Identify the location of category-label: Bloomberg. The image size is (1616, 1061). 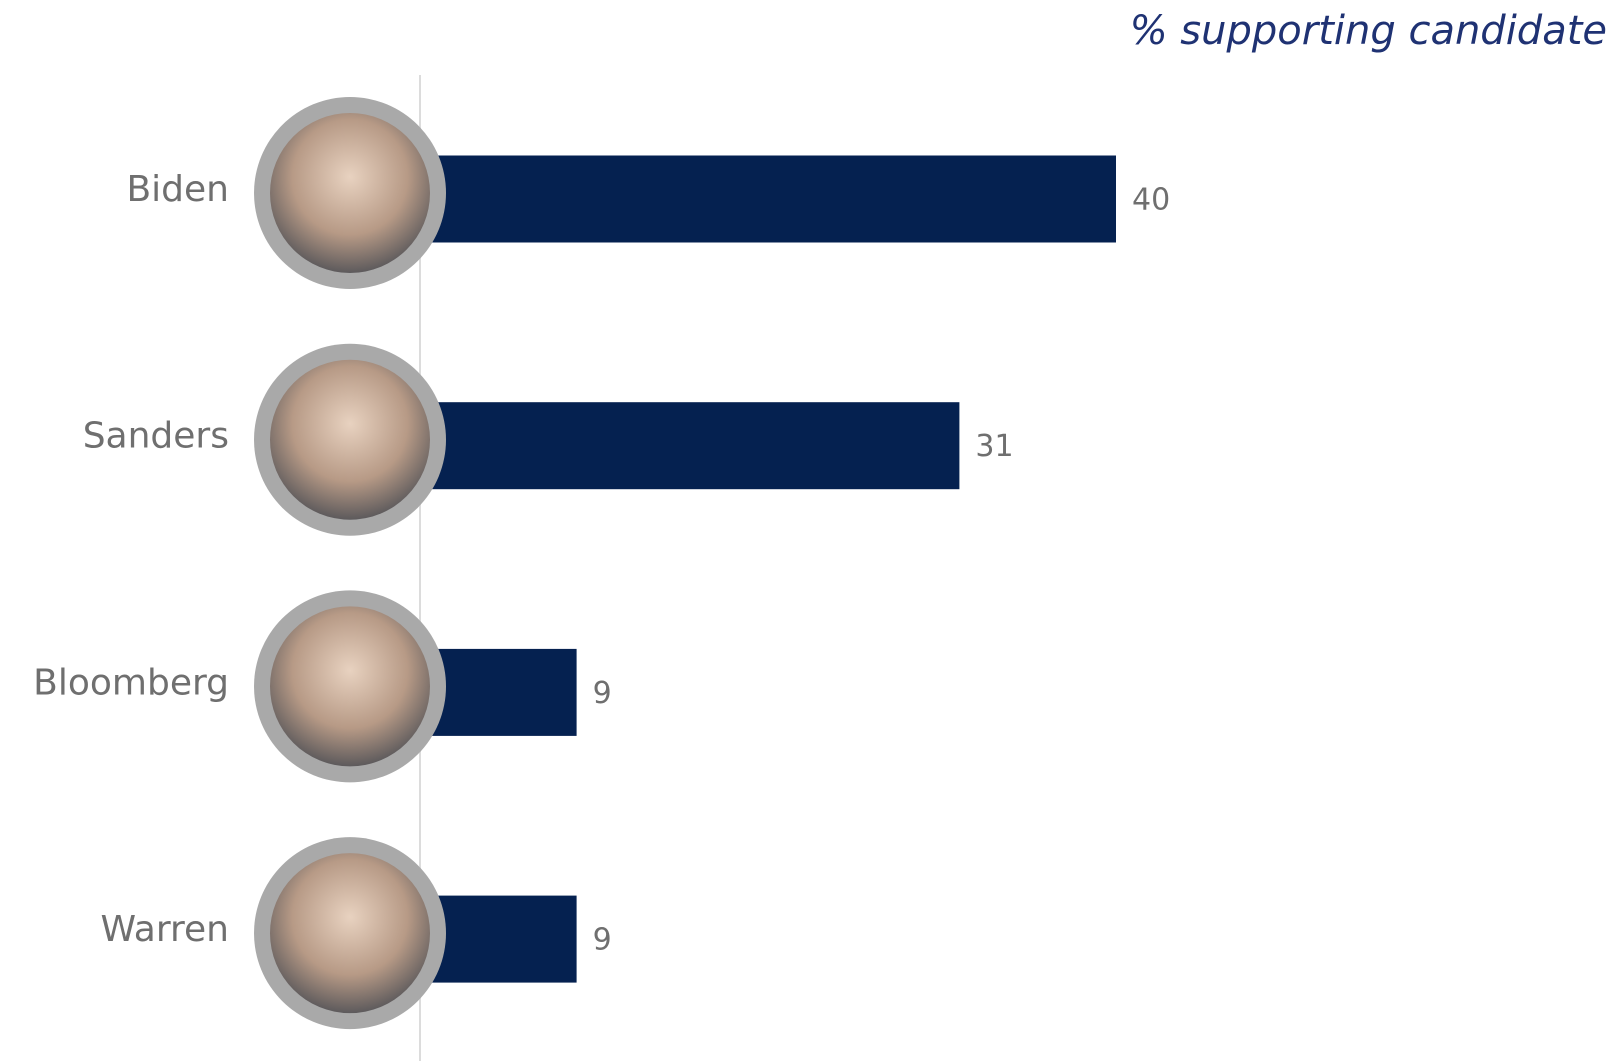
(131, 682).